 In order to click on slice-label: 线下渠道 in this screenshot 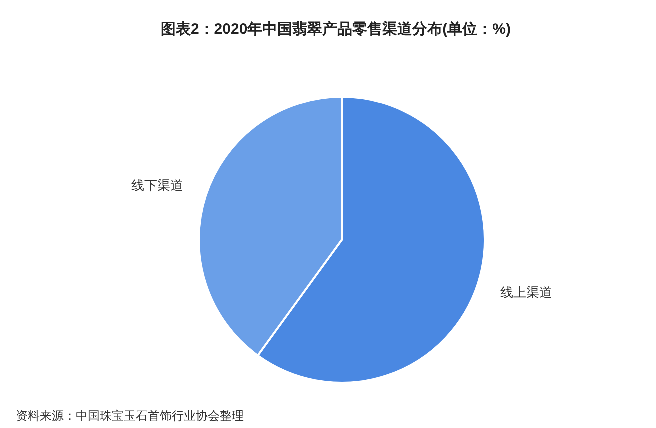, I will do `click(157, 185)`.